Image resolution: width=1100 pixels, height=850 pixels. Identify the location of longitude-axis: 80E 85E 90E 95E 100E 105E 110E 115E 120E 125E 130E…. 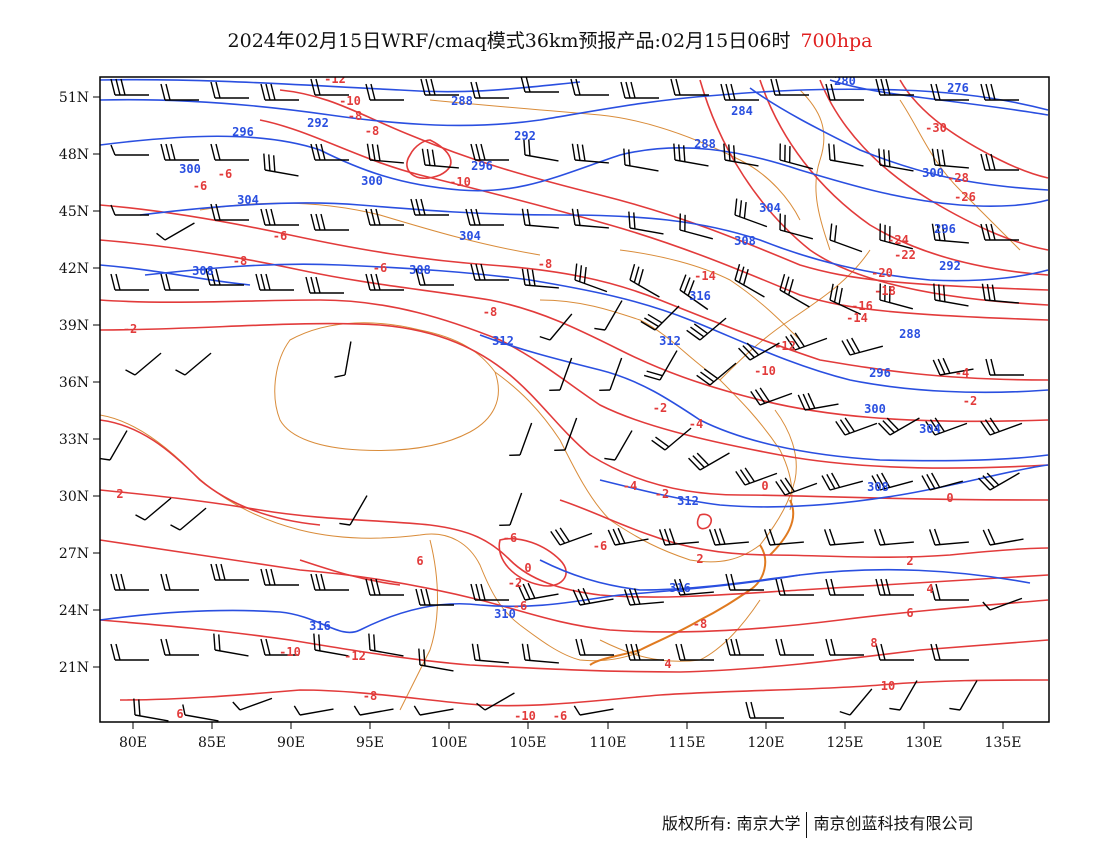
(570, 736).